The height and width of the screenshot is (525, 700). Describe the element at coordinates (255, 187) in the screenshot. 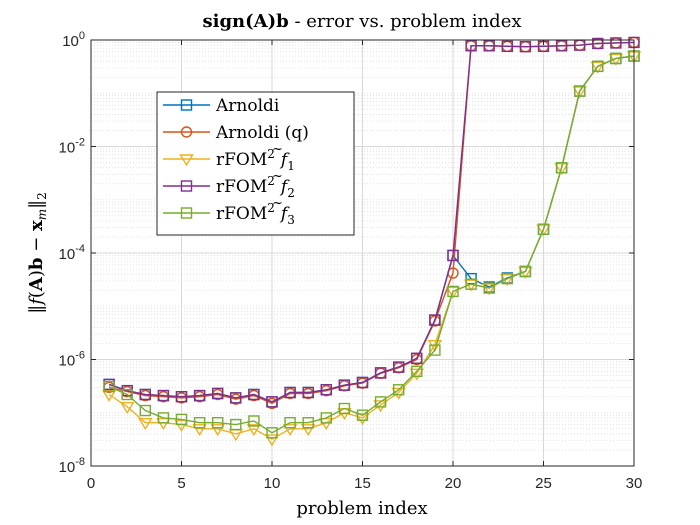

I see `legend-label: rFOM2 f2` at that location.